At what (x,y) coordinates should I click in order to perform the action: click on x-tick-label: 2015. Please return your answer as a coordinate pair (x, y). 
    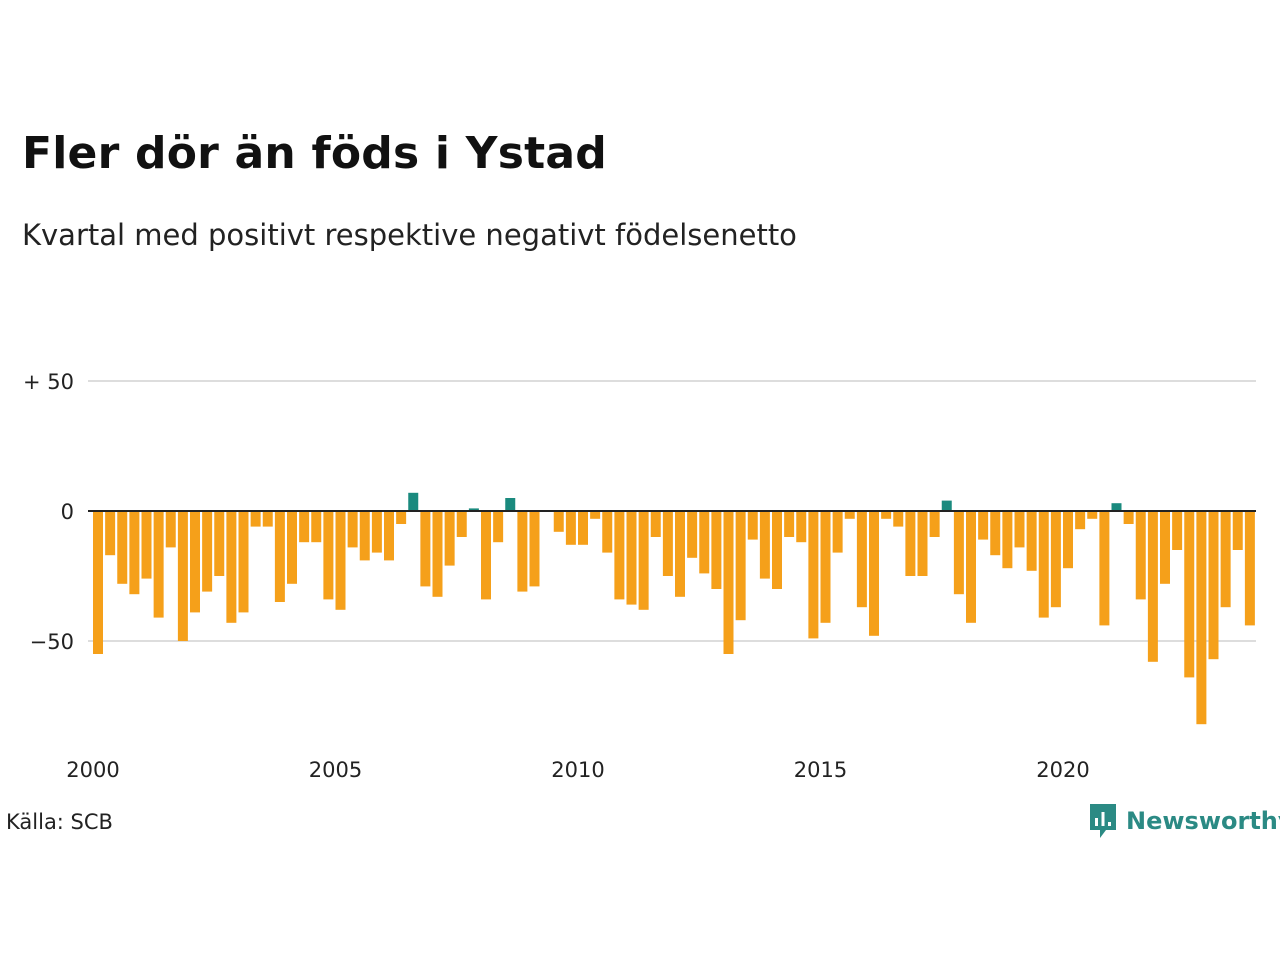
    Looking at the image, I should click on (820, 770).